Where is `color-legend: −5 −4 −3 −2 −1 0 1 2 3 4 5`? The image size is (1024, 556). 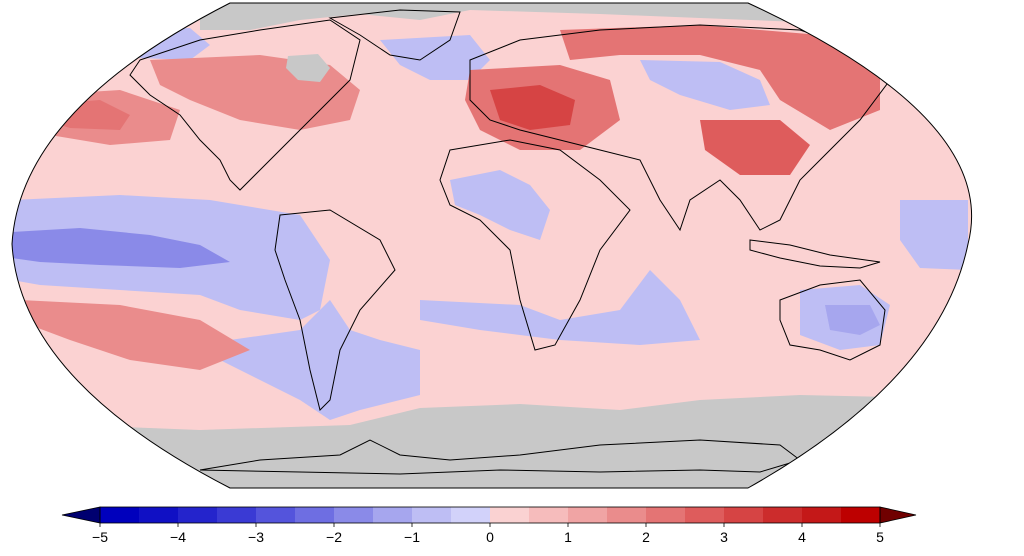
color-legend: −5 −4 −3 −2 −1 0 1 2 3 4 5 is located at coordinates (512, 525).